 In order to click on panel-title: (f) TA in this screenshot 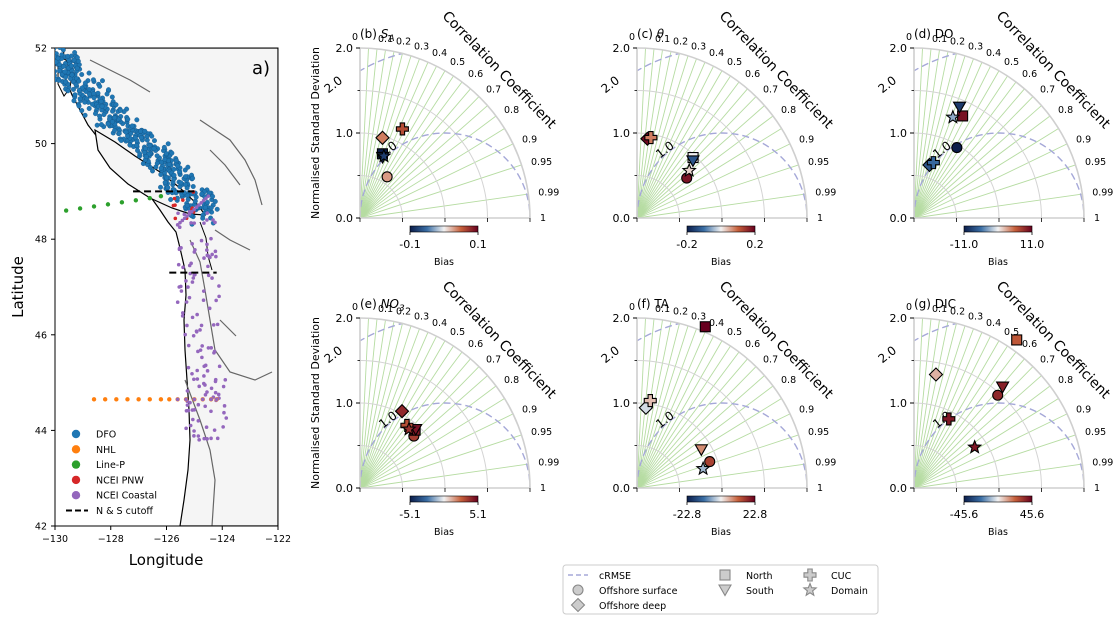, I will do `click(653, 304)`.